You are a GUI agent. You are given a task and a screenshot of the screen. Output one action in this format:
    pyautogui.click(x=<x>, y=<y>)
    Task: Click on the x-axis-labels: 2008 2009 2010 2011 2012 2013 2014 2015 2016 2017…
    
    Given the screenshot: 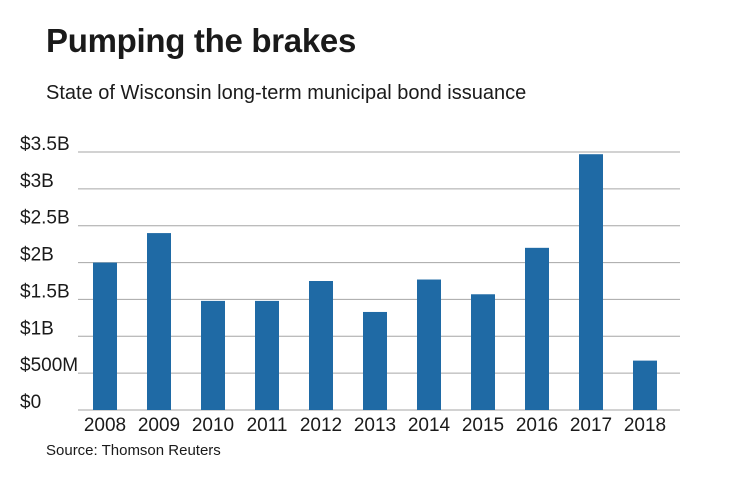 What is the action you would take?
    pyautogui.click(x=375, y=425)
    